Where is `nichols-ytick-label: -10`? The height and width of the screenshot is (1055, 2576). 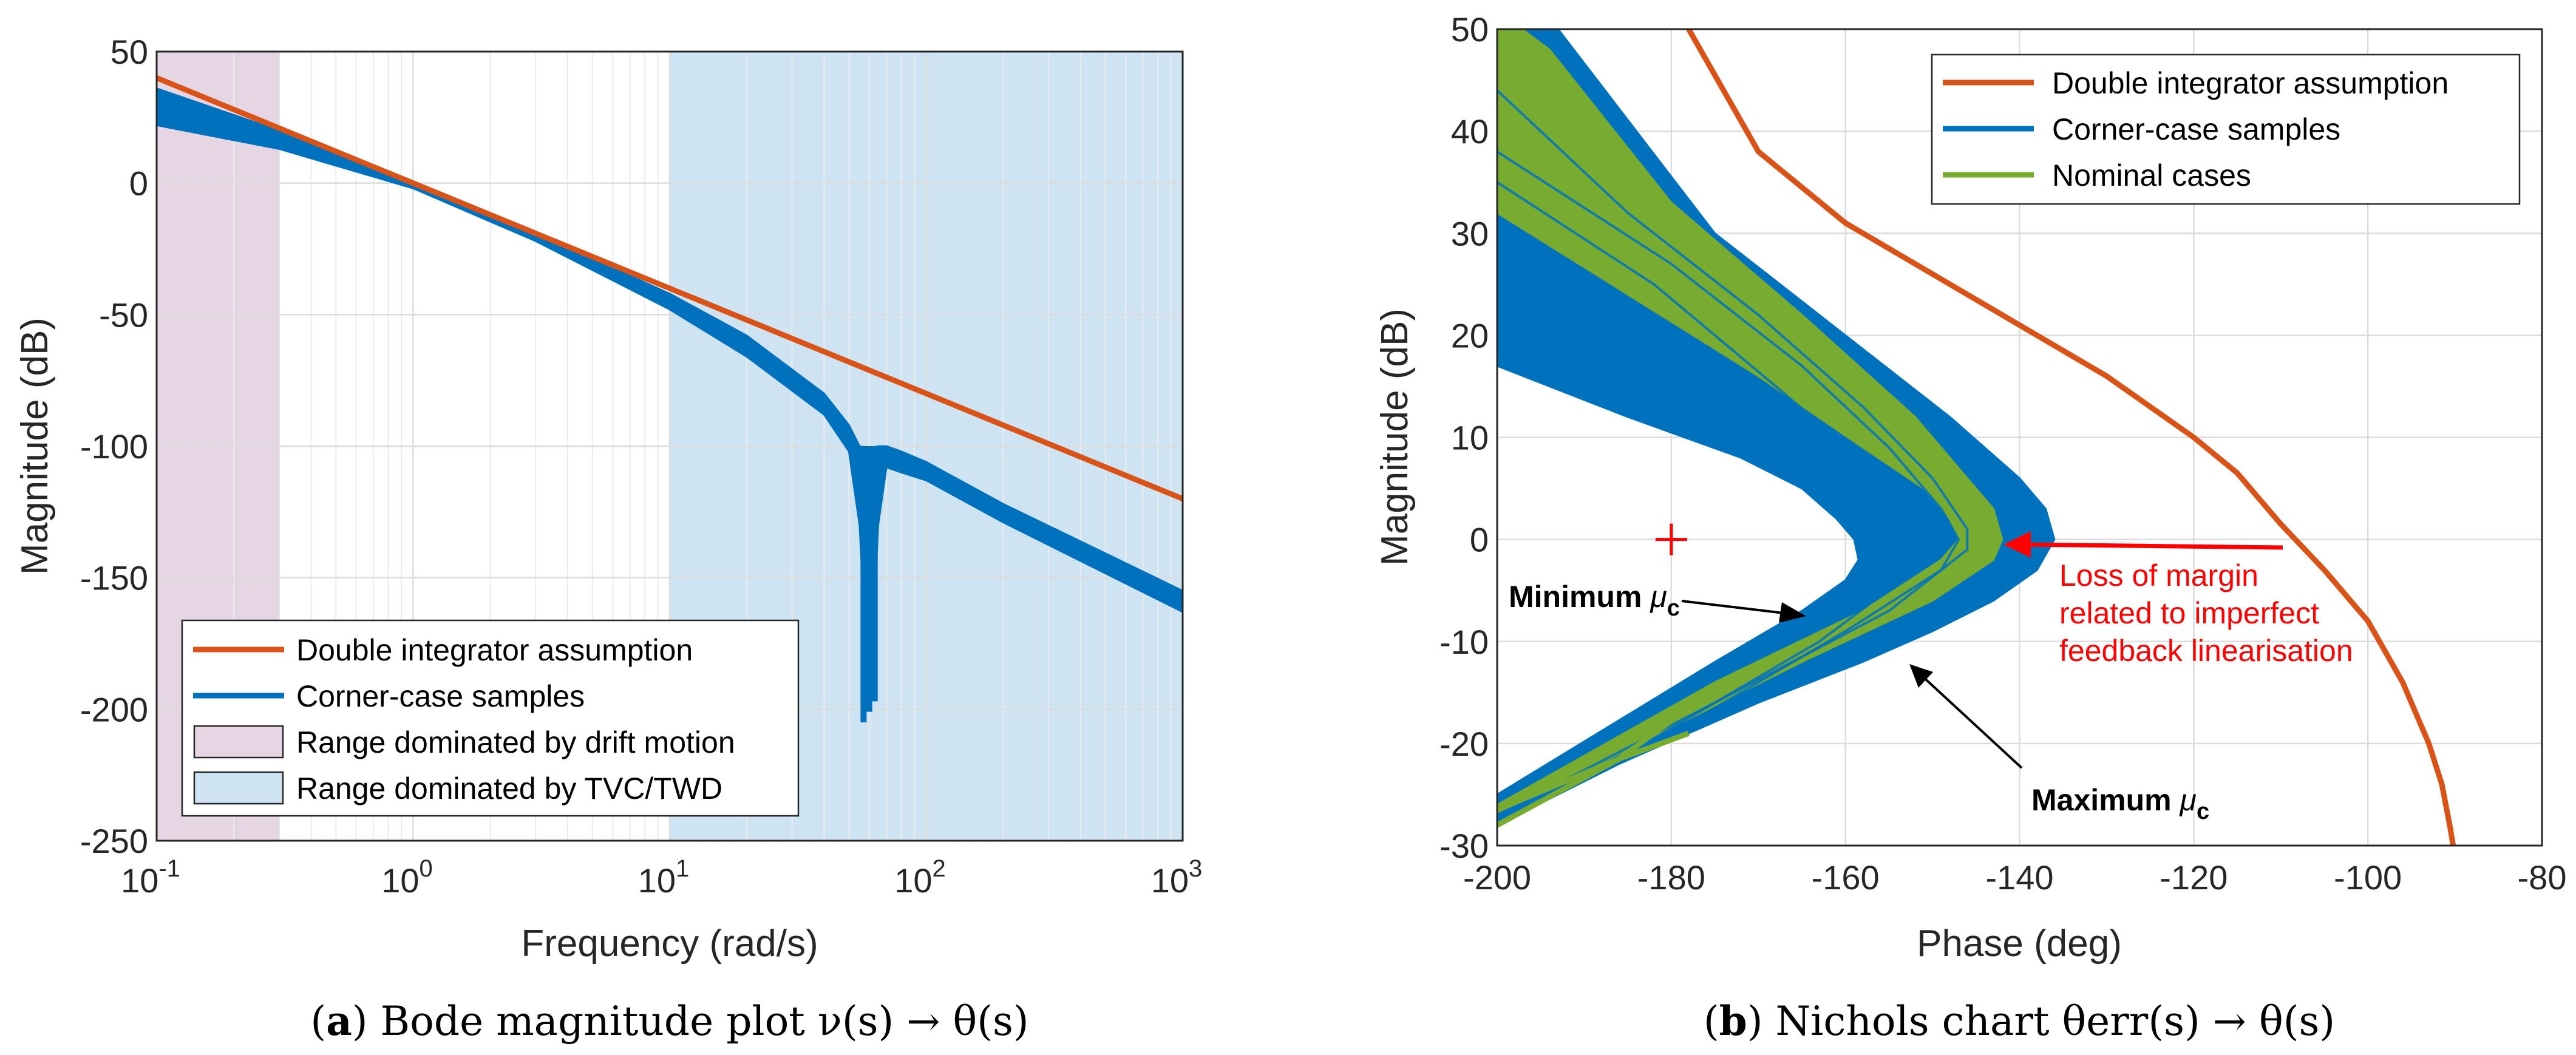
nichols-ytick-label: -10 is located at coordinates (1464, 642).